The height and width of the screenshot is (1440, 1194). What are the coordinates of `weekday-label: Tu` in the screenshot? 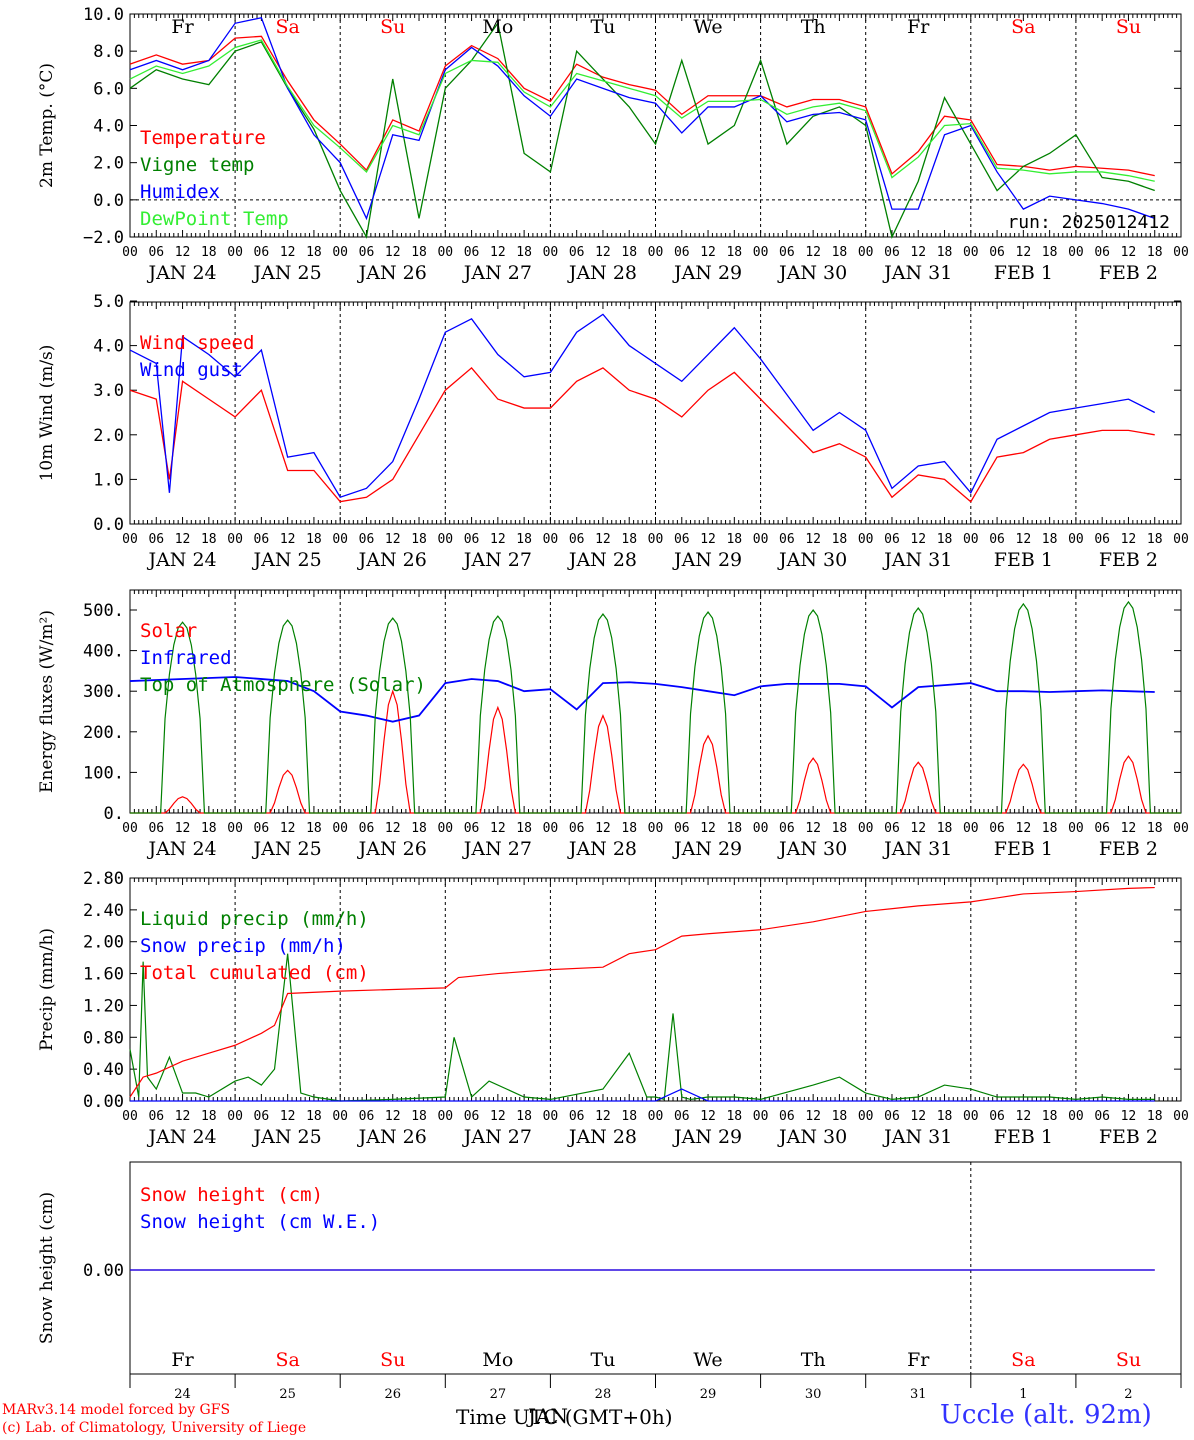 It's located at (602, 27).